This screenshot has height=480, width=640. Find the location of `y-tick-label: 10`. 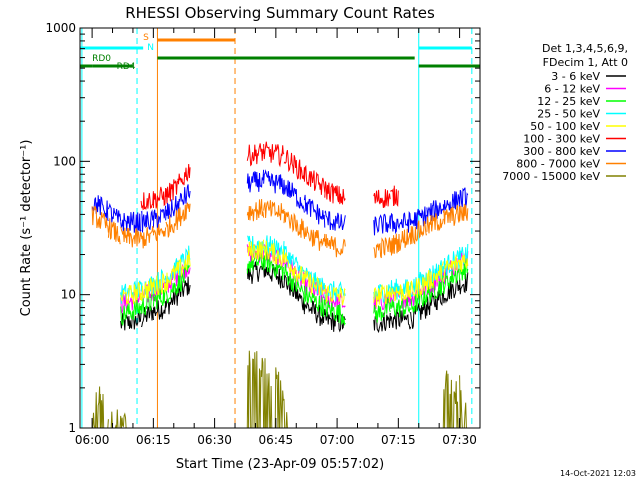

y-tick-label: 10 is located at coordinates (68, 295).